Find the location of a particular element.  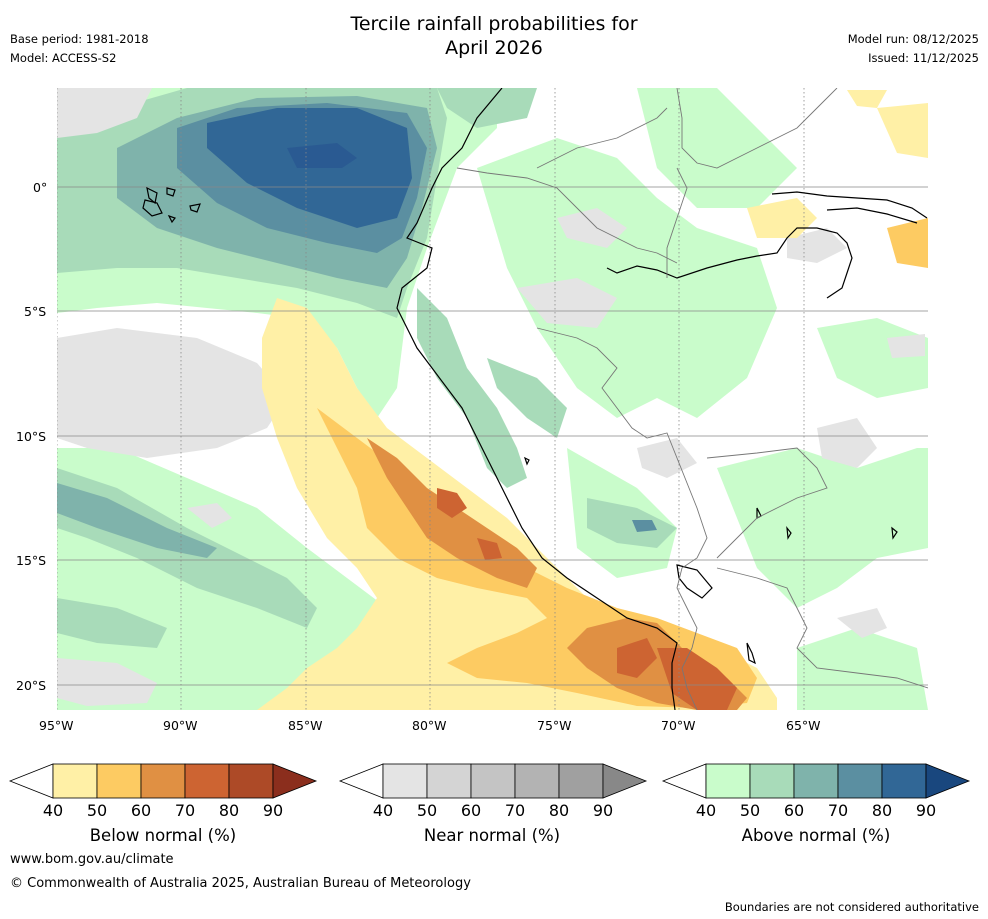

base-period-label: Base period: 1981-2018 is located at coordinates (79, 39).